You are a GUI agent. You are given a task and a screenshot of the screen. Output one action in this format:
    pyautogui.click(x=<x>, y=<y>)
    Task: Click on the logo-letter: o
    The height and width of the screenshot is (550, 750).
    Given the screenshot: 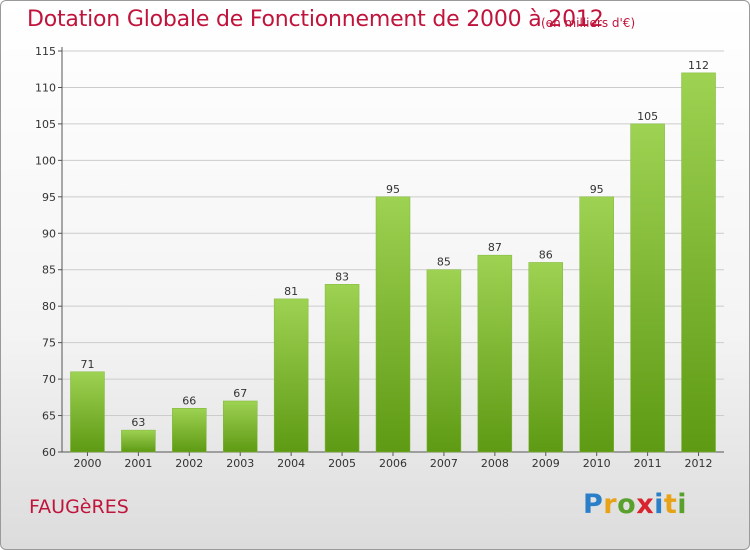 What is the action you would take?
    pyautogui.click(x=627, y=504)
    